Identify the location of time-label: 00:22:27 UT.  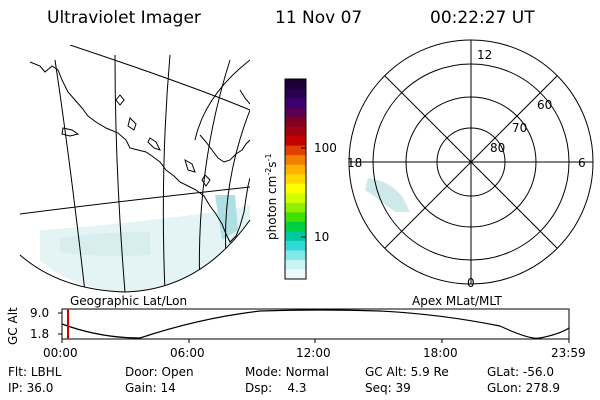
(482, 18).